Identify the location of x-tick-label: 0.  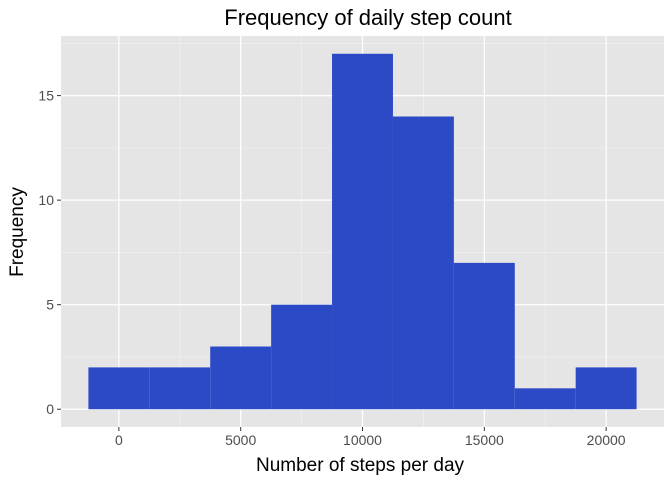
(119, 440).